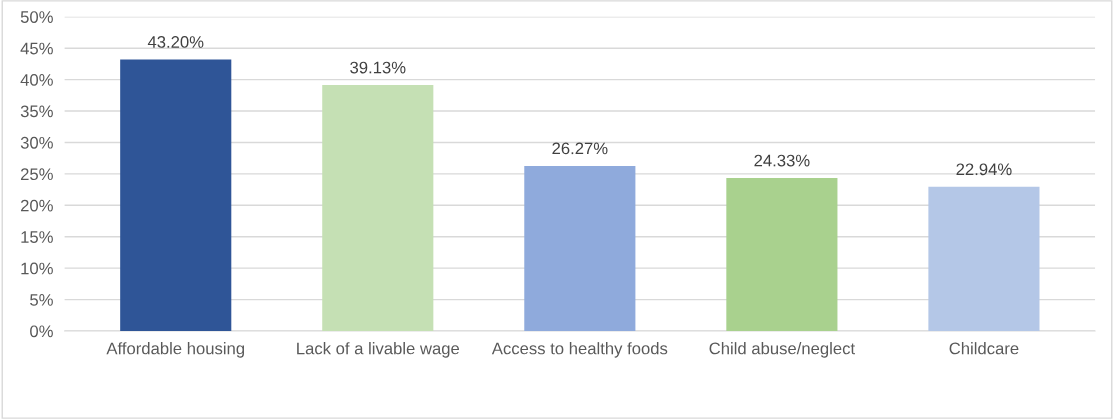  I want to click on x-tick-label: Lack of a livable wage, so click(378, 350).